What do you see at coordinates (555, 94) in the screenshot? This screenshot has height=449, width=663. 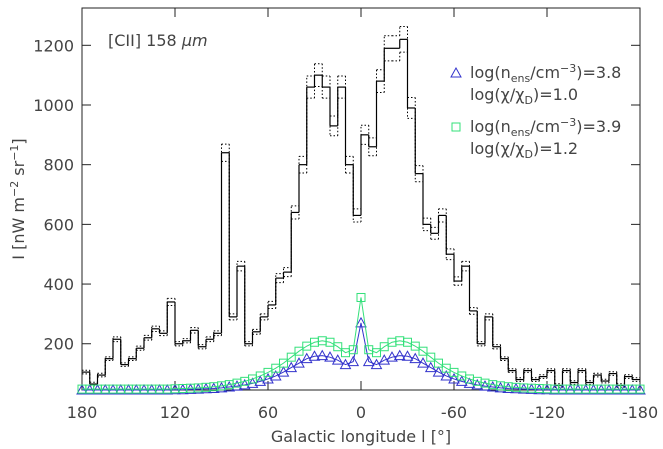 I see `text-part: )=1.0` at bounding box center [555, 94].